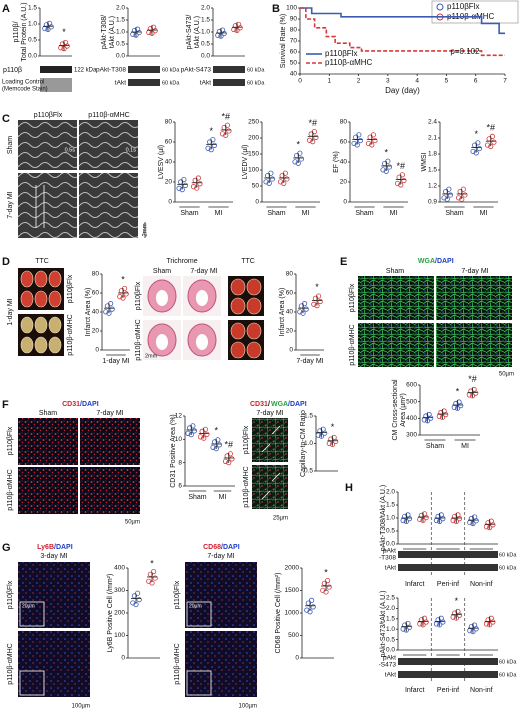 The height and width of the screenshot is (714, 520). What do you see at coordinates (447, 81) in the screenshot?
I see `x-tick-label: 5` at bounding box center [447, 81].